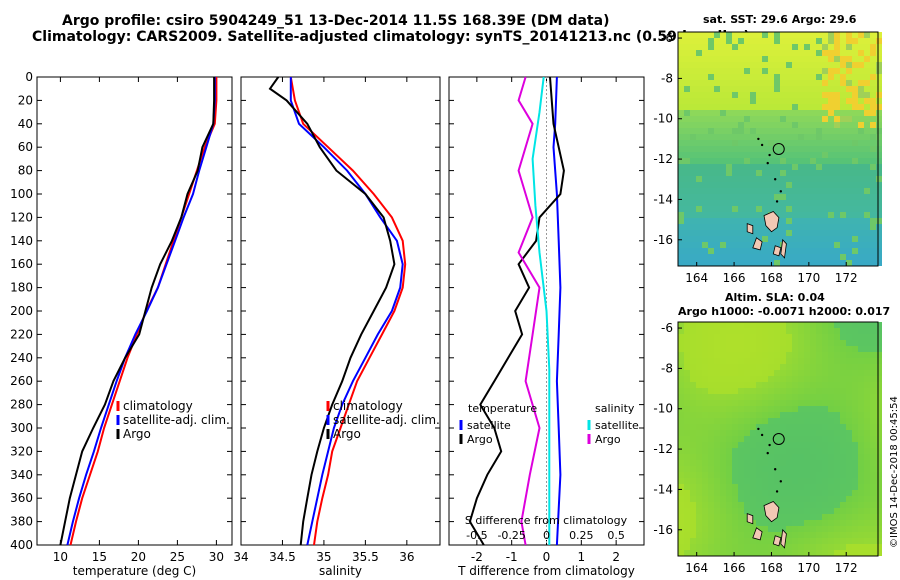 This screenshot has width=900, height=580. I want to click on sst-map-frame, so click(778, 149).